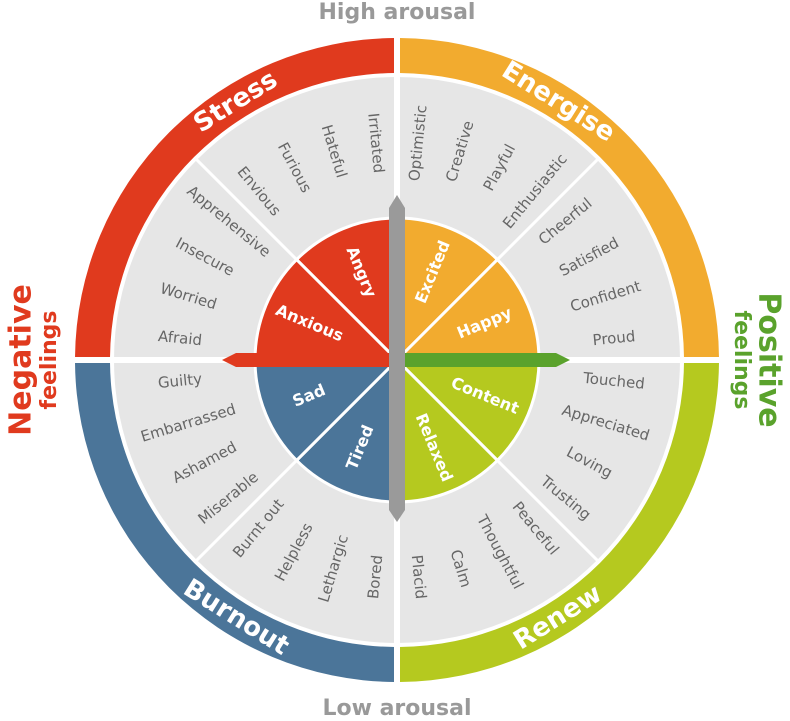 This screenshot has height=721, width=790. I want to click on positive-arrow, so click(483, 360).